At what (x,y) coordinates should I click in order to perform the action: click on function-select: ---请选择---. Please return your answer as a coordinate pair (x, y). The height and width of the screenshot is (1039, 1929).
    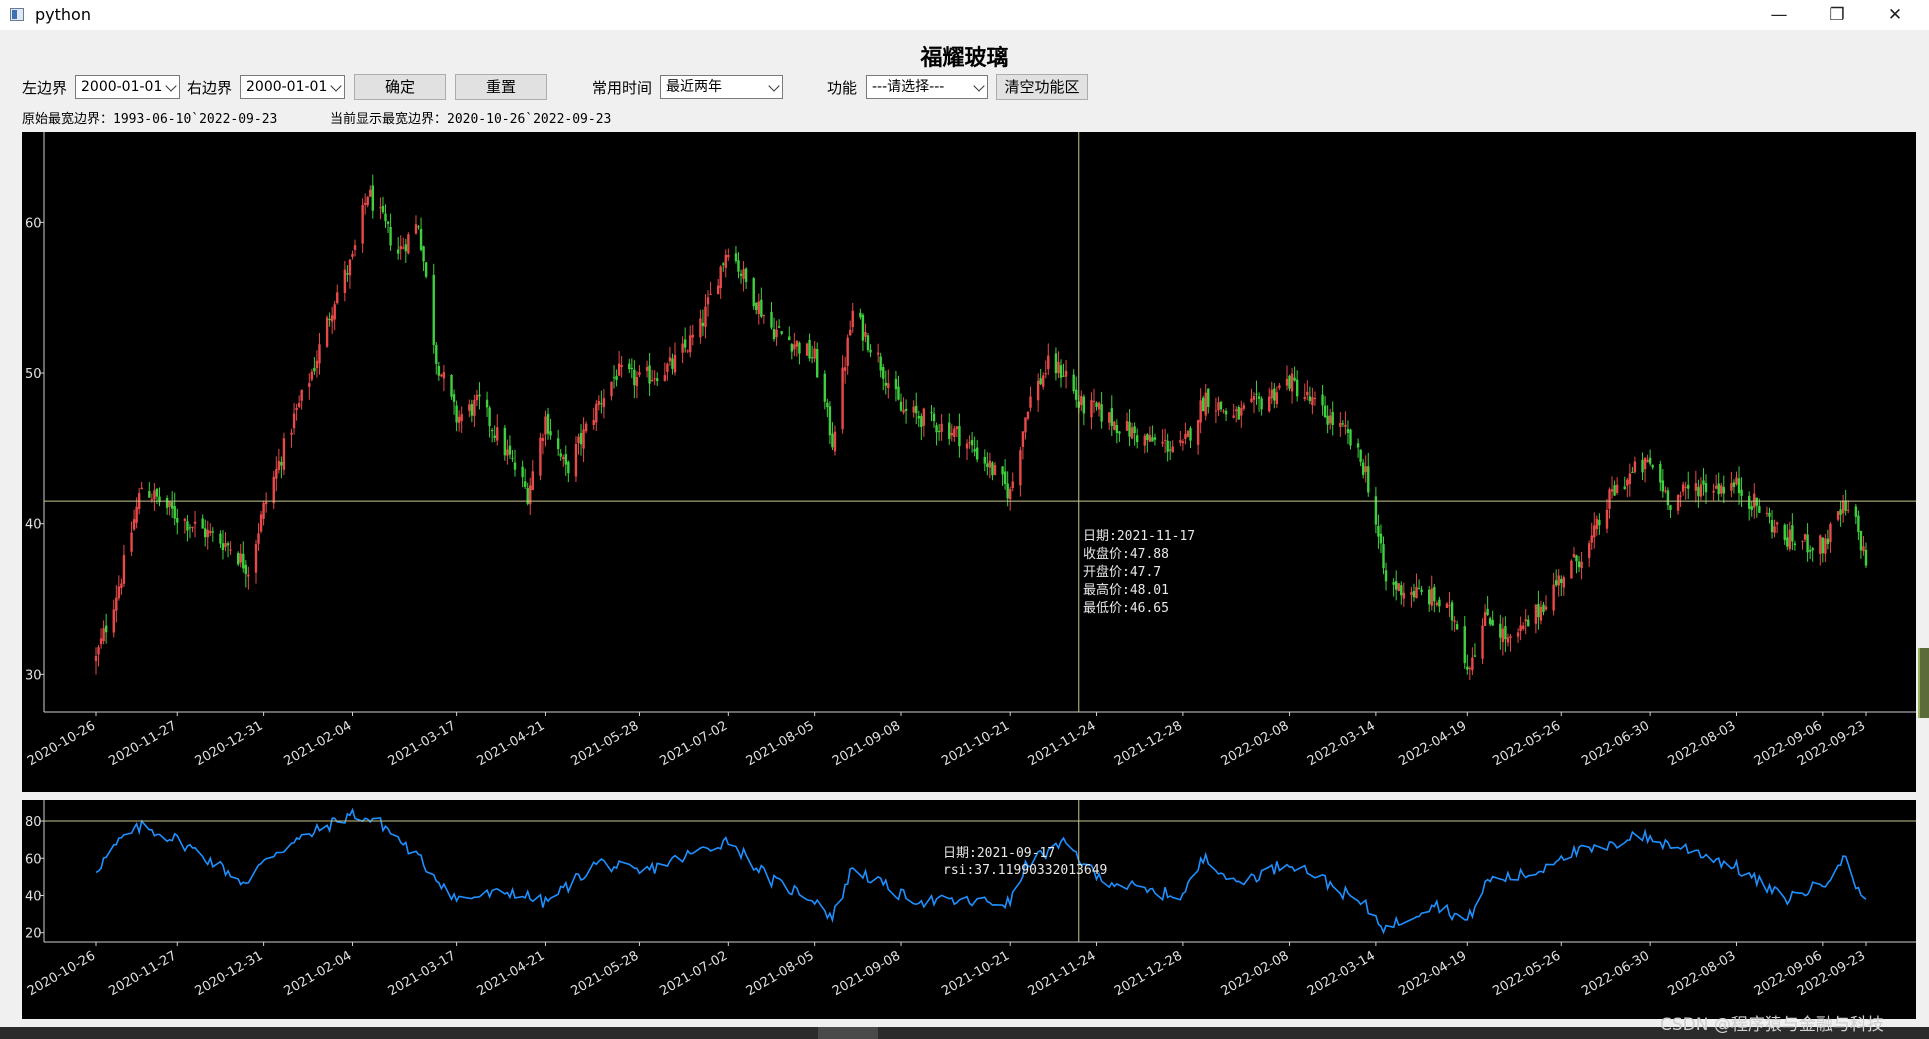
    Looking at the image, I should click on (927, 87).